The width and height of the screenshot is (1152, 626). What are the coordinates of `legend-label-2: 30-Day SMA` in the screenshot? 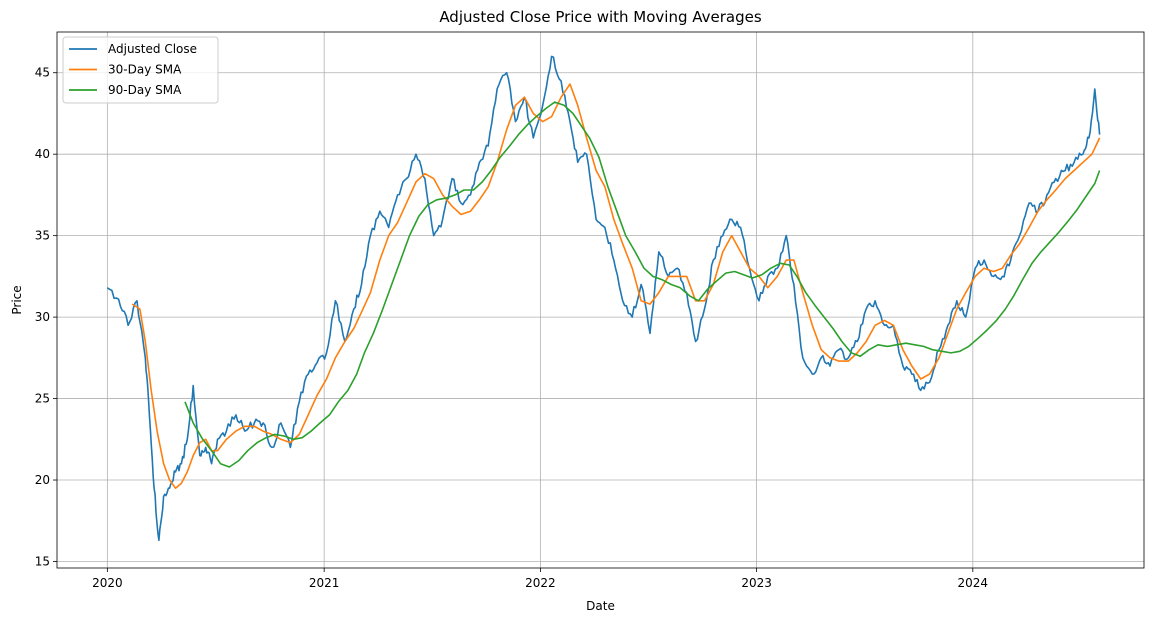 It's located at (145, 70).